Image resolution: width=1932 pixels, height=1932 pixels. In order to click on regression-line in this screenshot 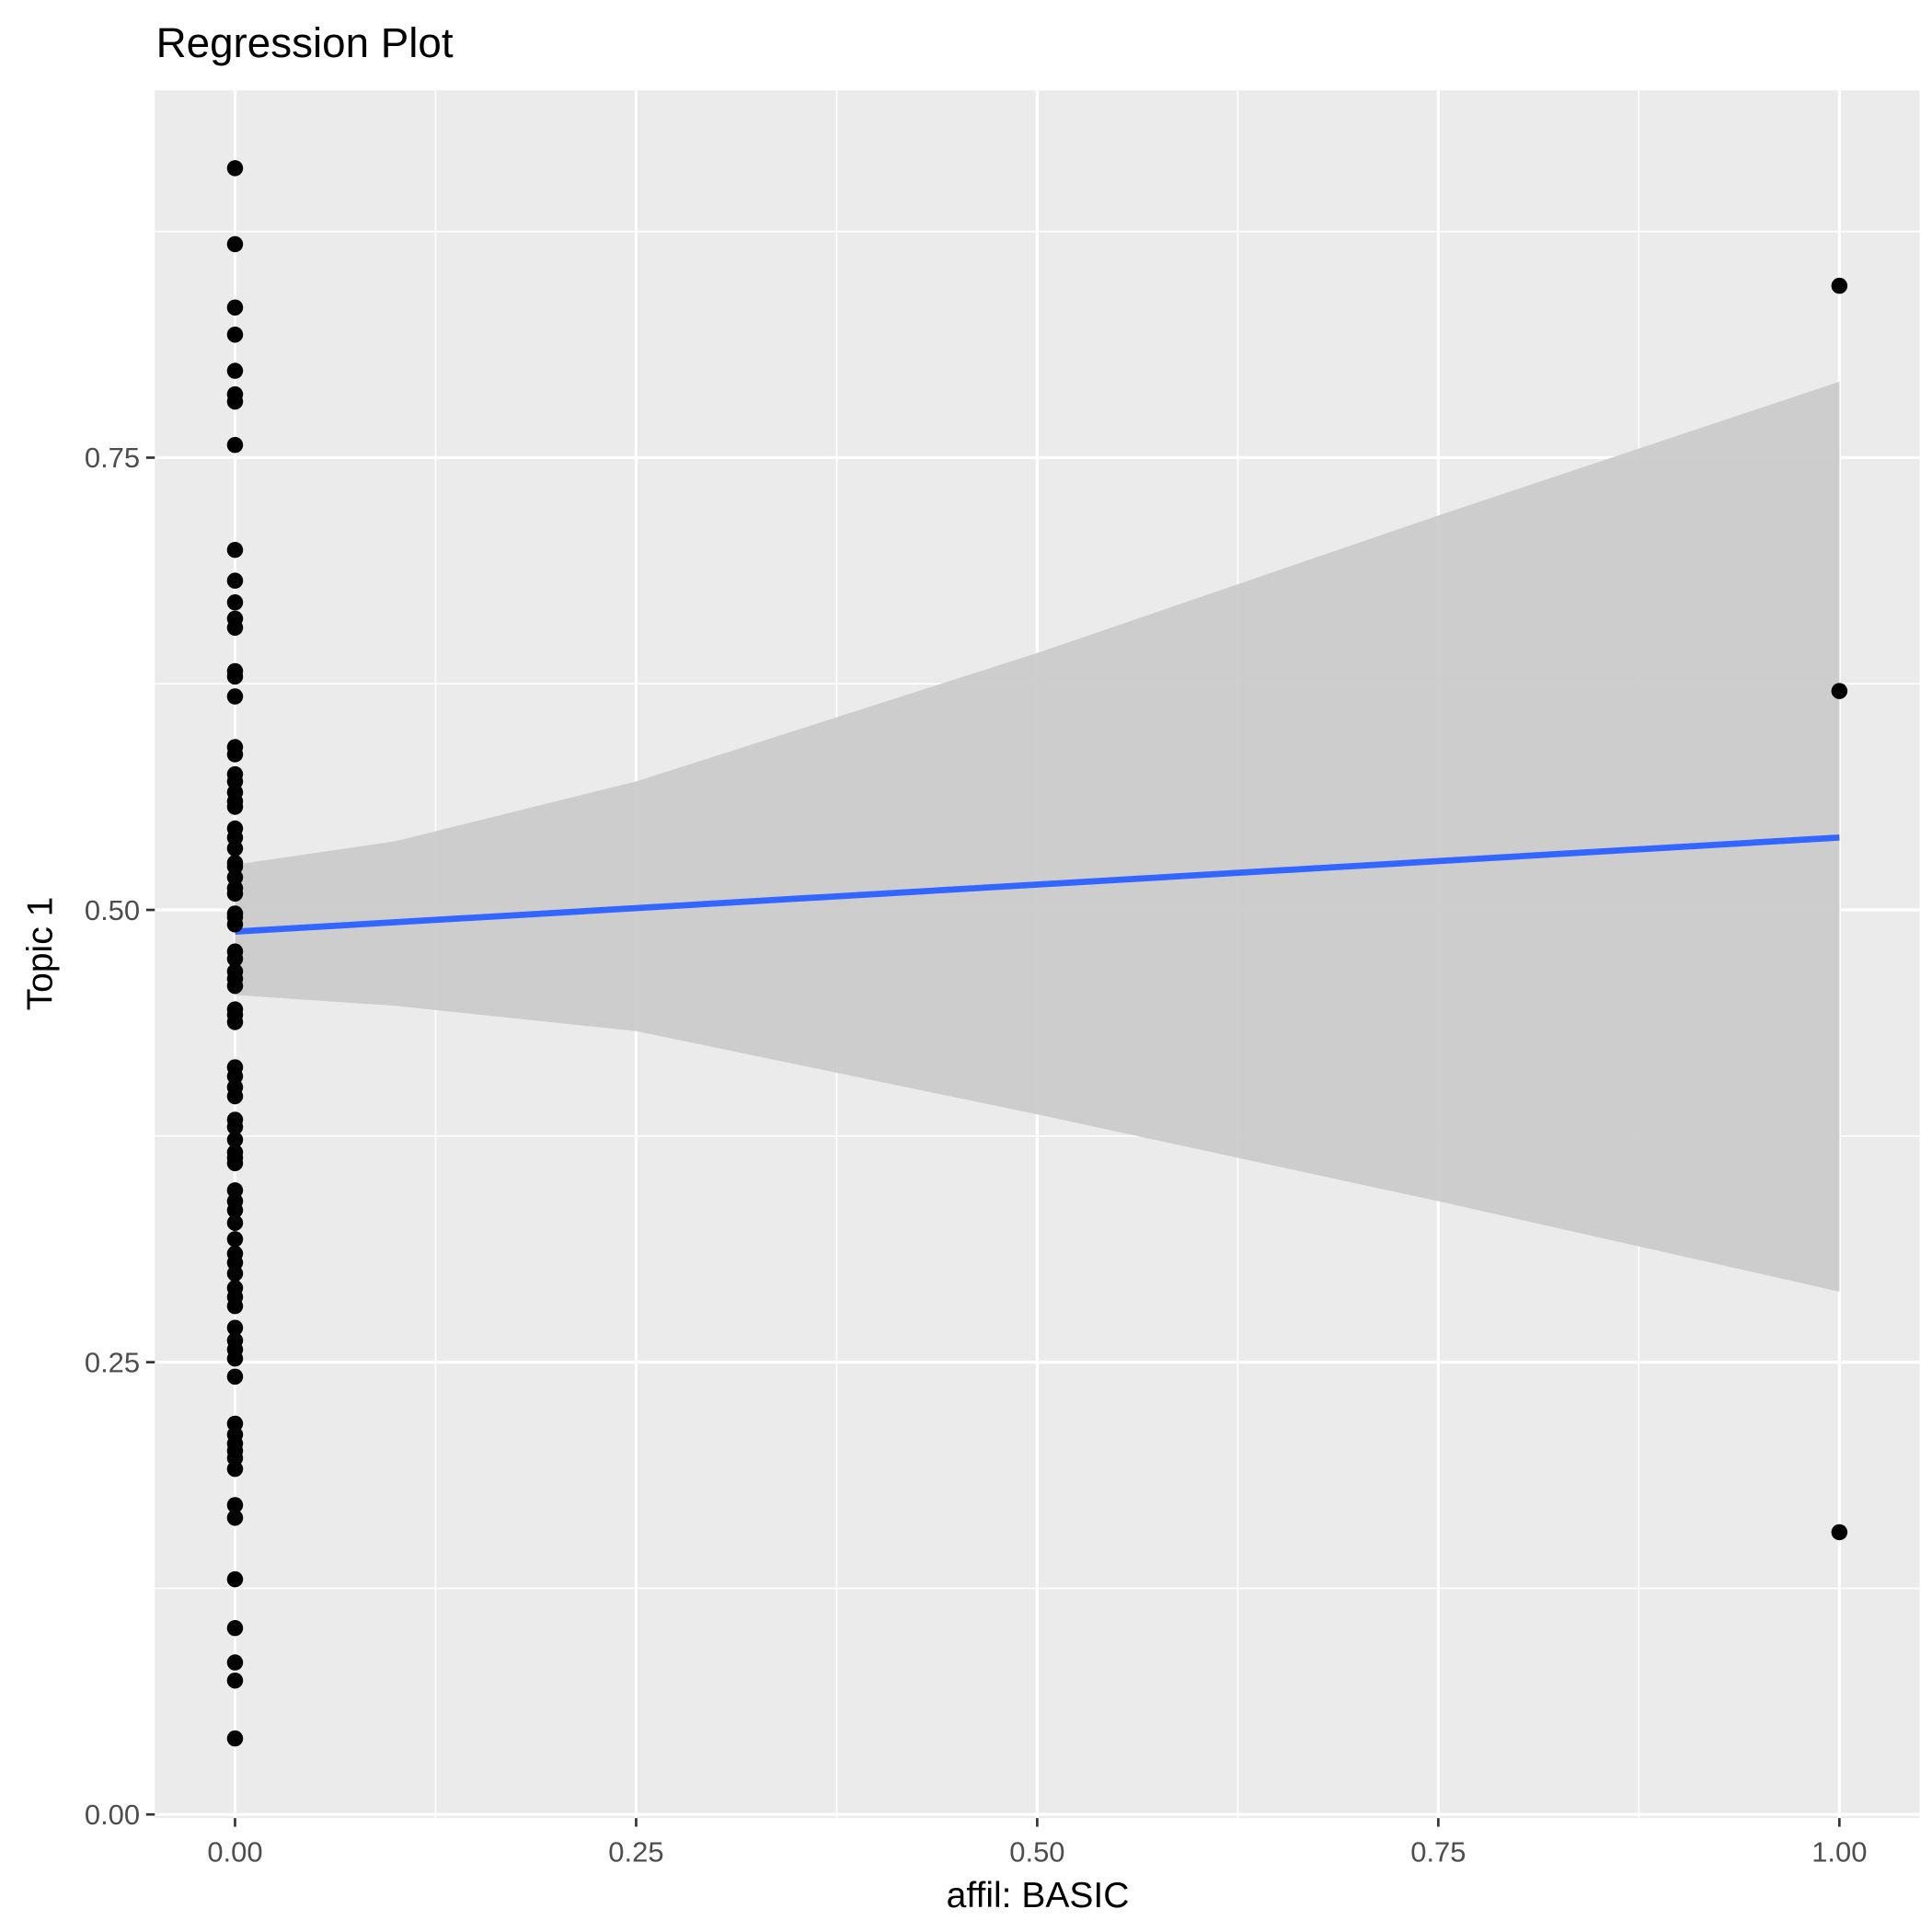, I will do `click(1037, 884)`.